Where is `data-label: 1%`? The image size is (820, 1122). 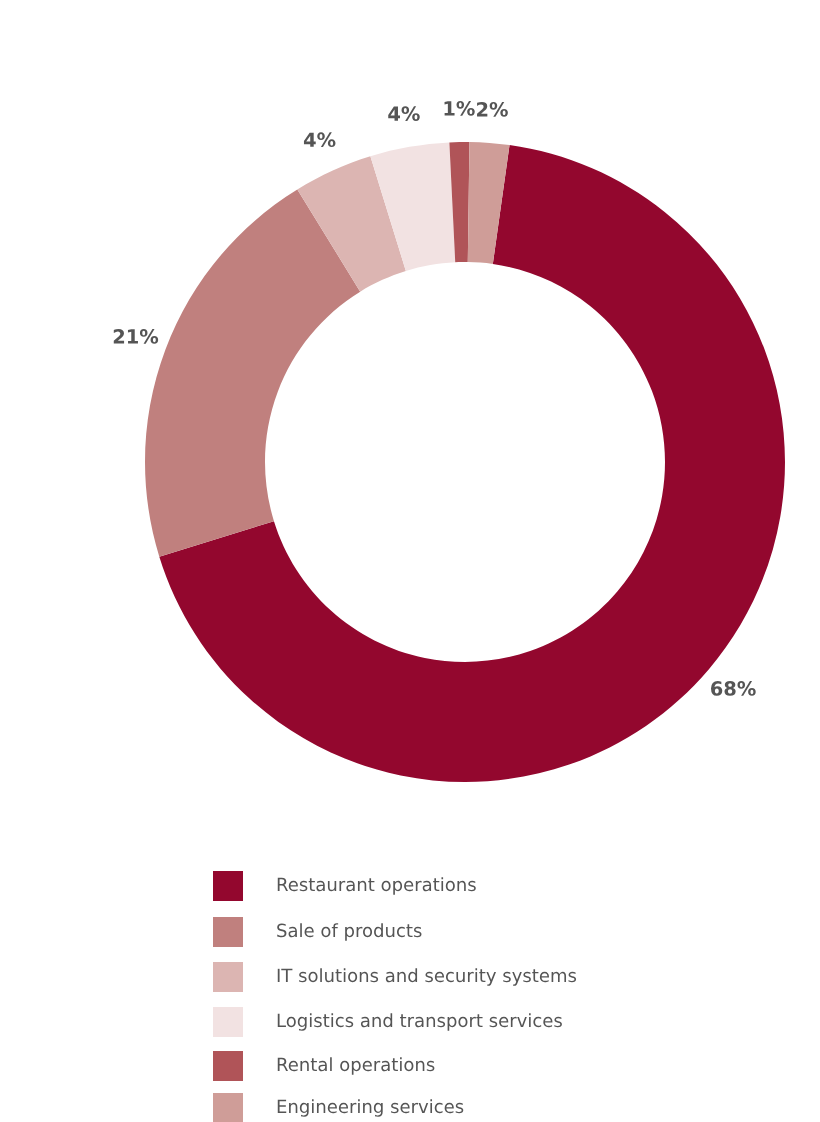 data-label: 1% is located at coordinates (459, 108).